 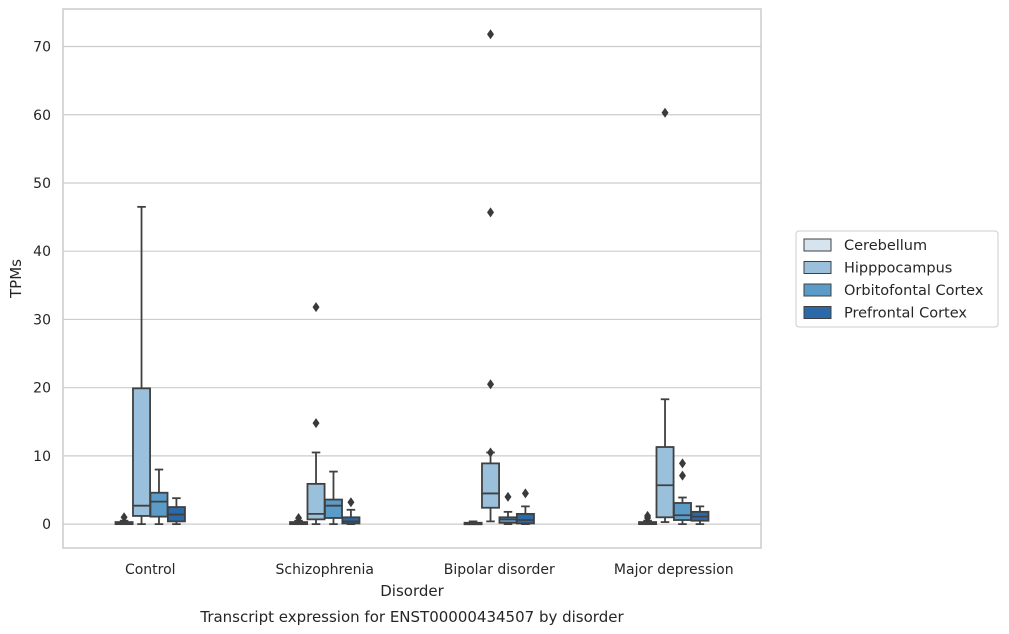 What do you see at coordinates (885, 246) in the screenshot?
I see `legend-label: Cerebellum` at bounding box center [885, 246].